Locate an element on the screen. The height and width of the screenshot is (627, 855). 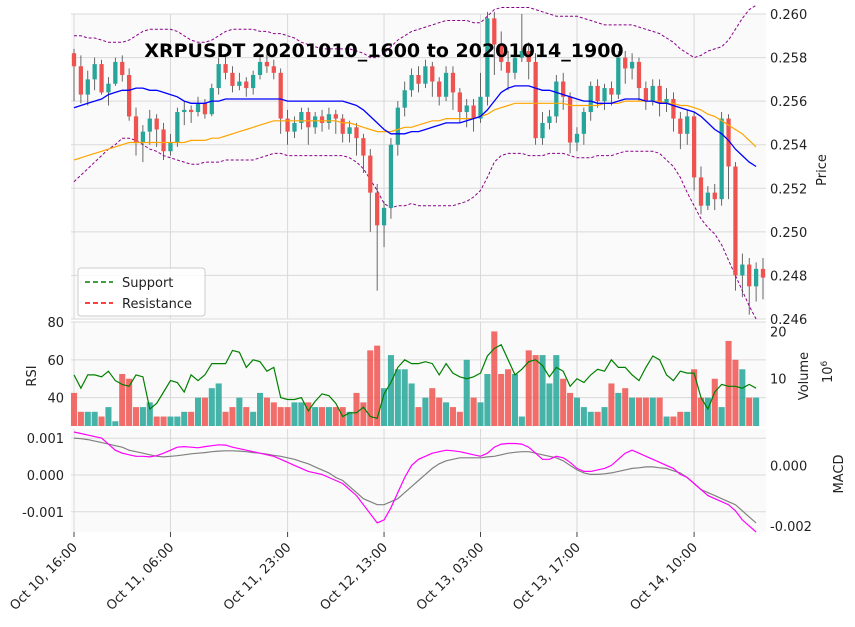
volume-bars is located at coordinates (415, 378).